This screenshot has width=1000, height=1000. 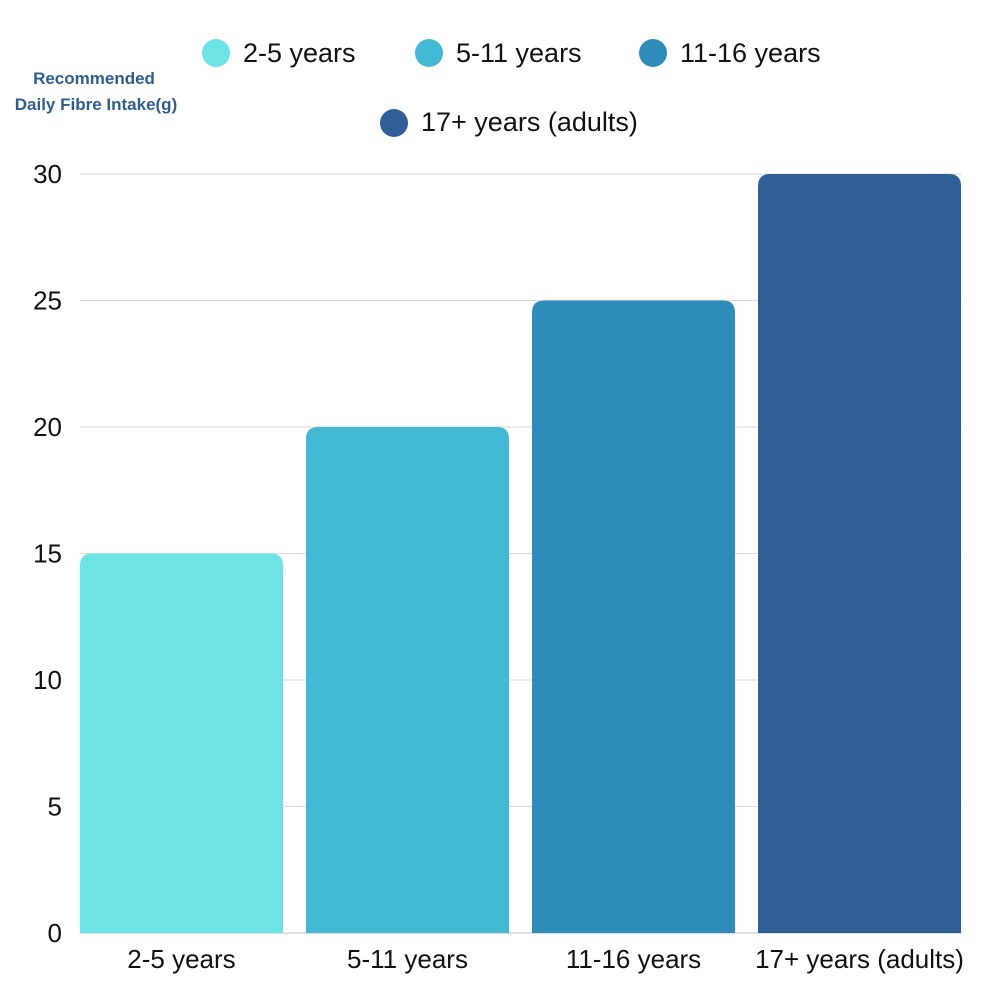 I want to click on legend-label: 17+ years (adults), so click(x=529, y=122).